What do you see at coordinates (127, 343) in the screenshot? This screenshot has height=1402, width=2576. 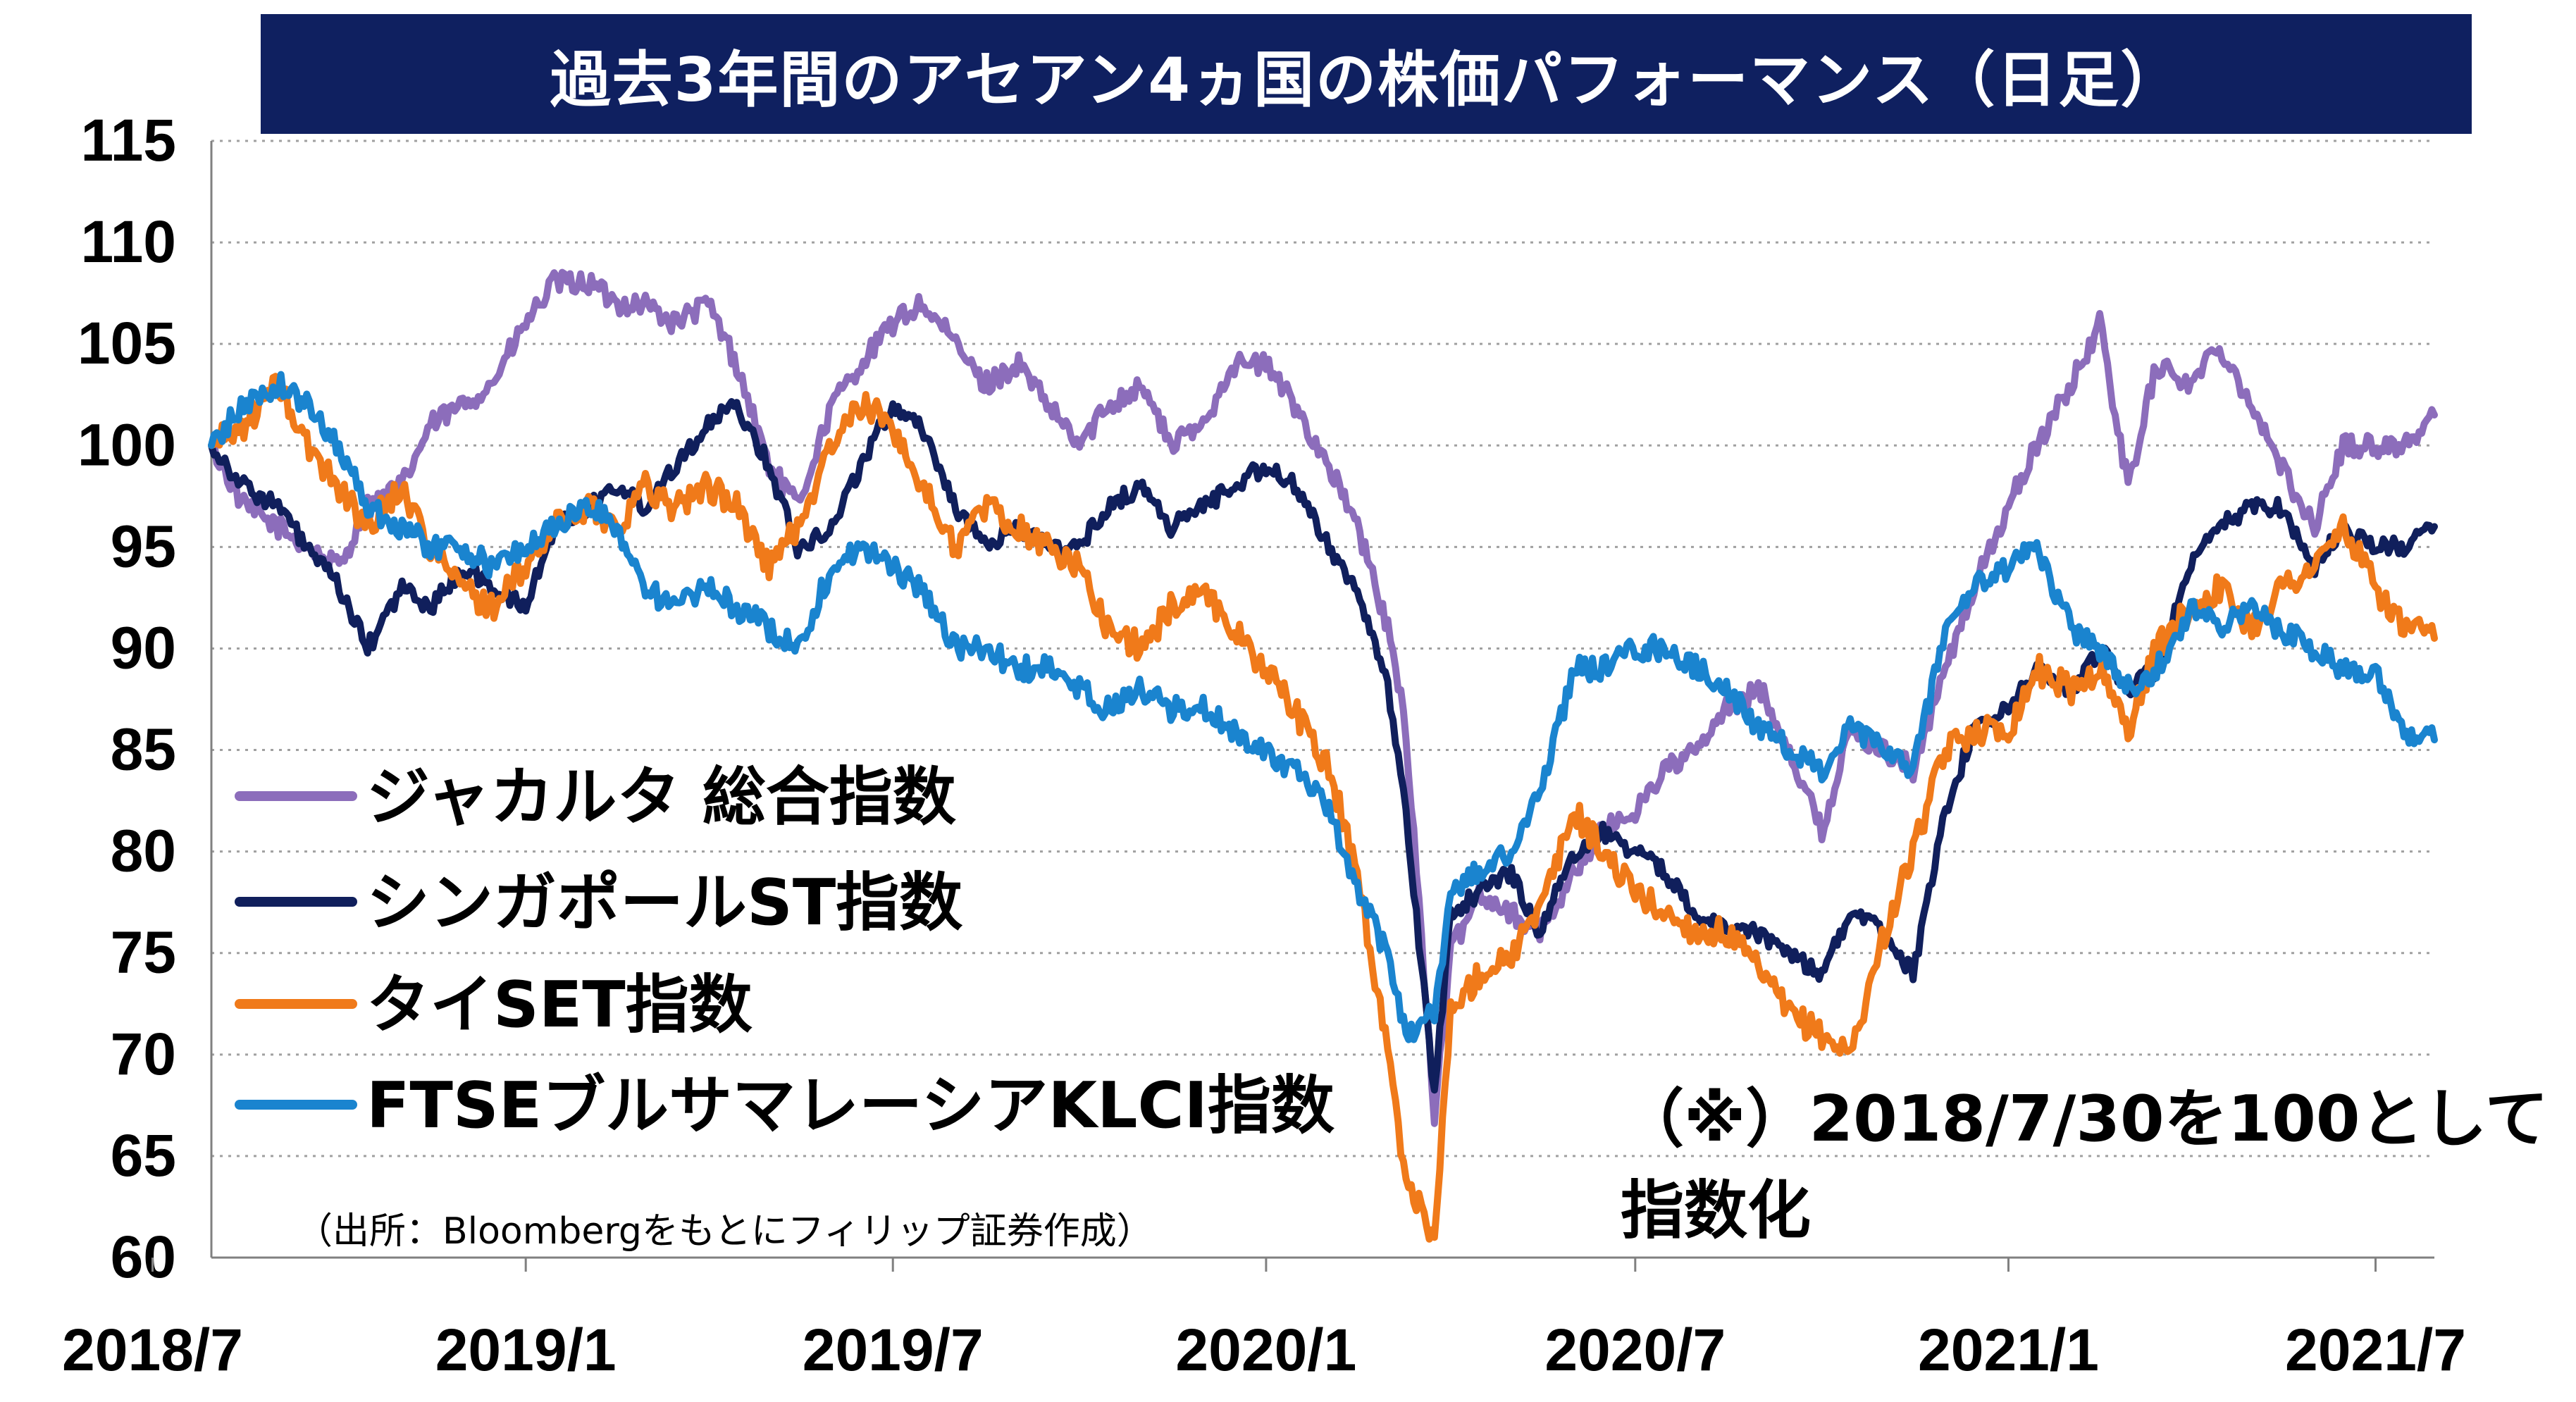 I see `y-tick-label: 105` at bounding box center [127, 343].